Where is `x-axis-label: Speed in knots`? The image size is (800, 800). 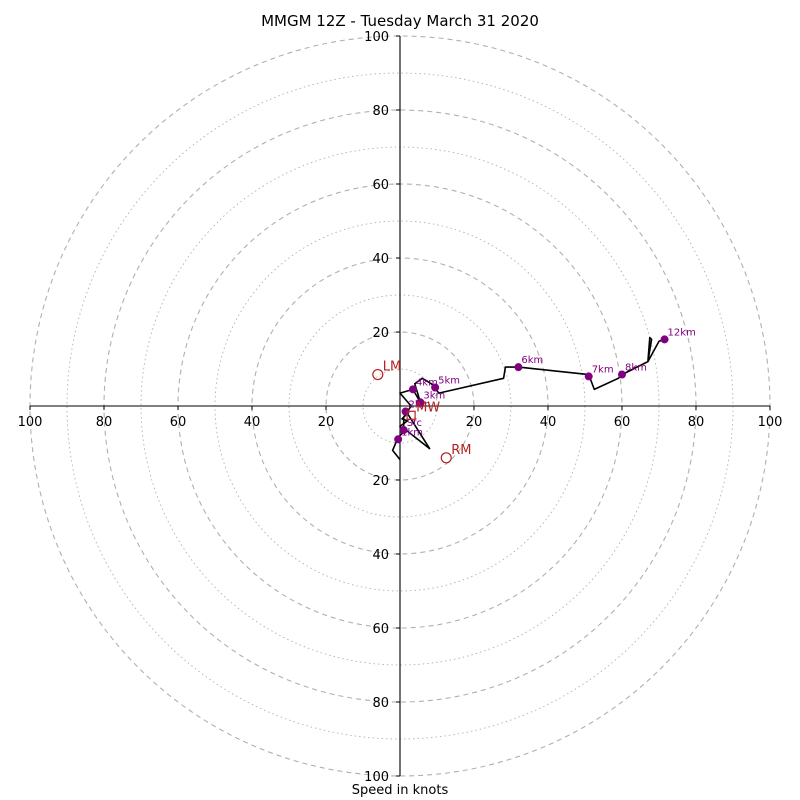
x-axis-label: Speed in knots is located at coordinates (400, 790).